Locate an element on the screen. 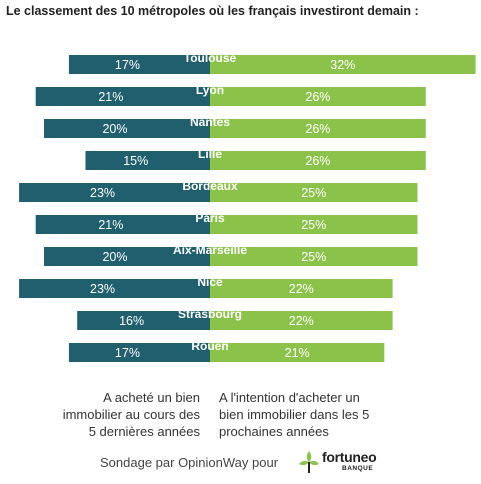  city-label-nantes: Nantes is located at coordinates (210, 122).